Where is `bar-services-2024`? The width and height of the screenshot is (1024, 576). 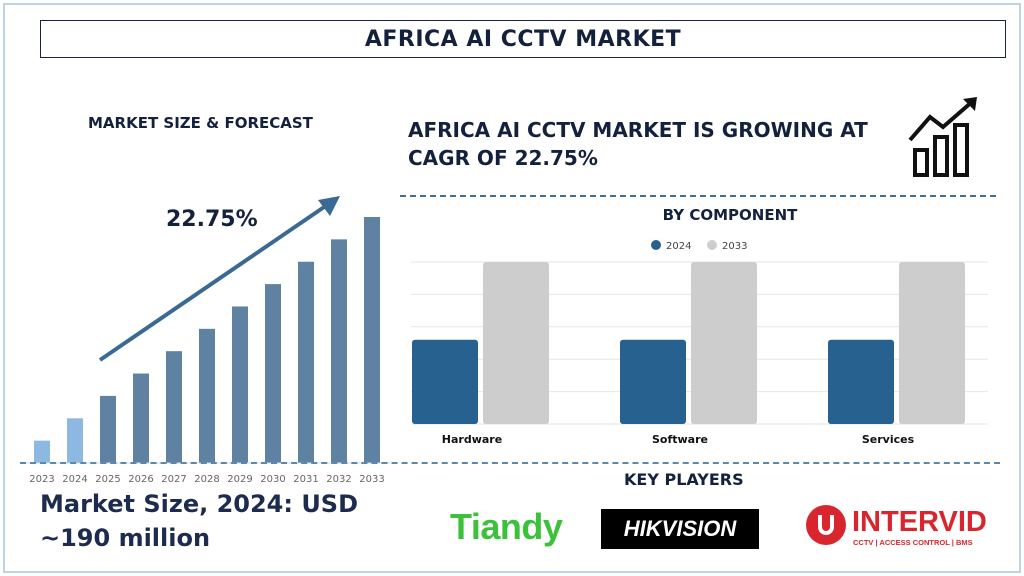 bar-services-2024 is located at coordinates (861, 381).